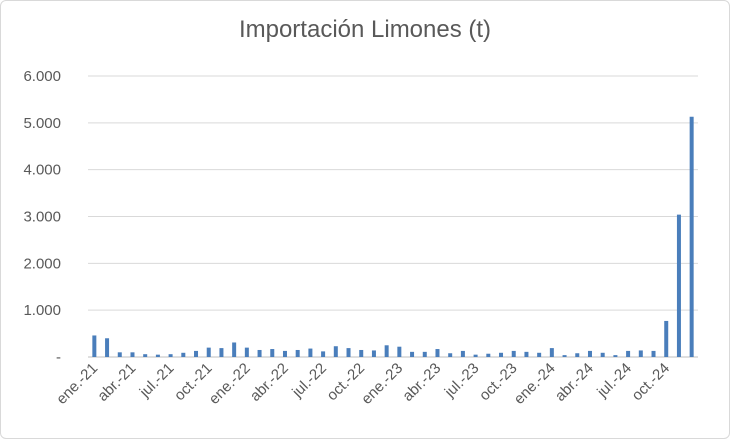 Image resolution: width=730 pixels, height=439 pixels. I want to click on bar-dic.-23, so click(539, 354).